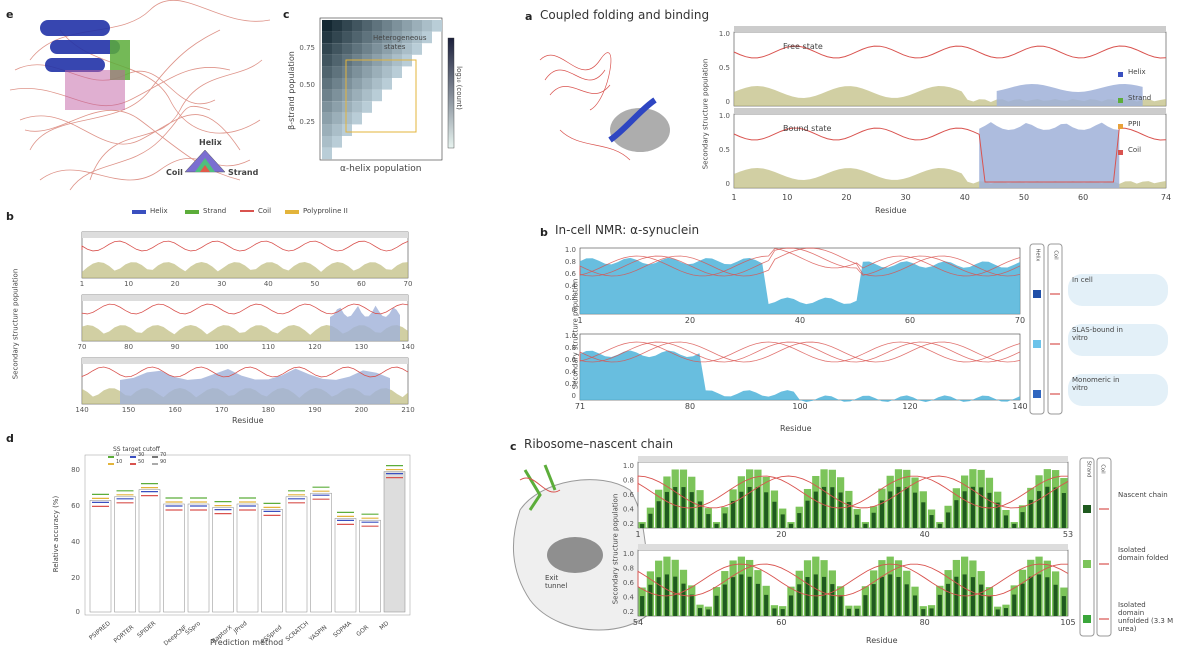 This screenshot has height=650, width=1177. Describe the element at coordinates (361, 284) in the screenshot. I see `ss-xtick: 60` at that location.